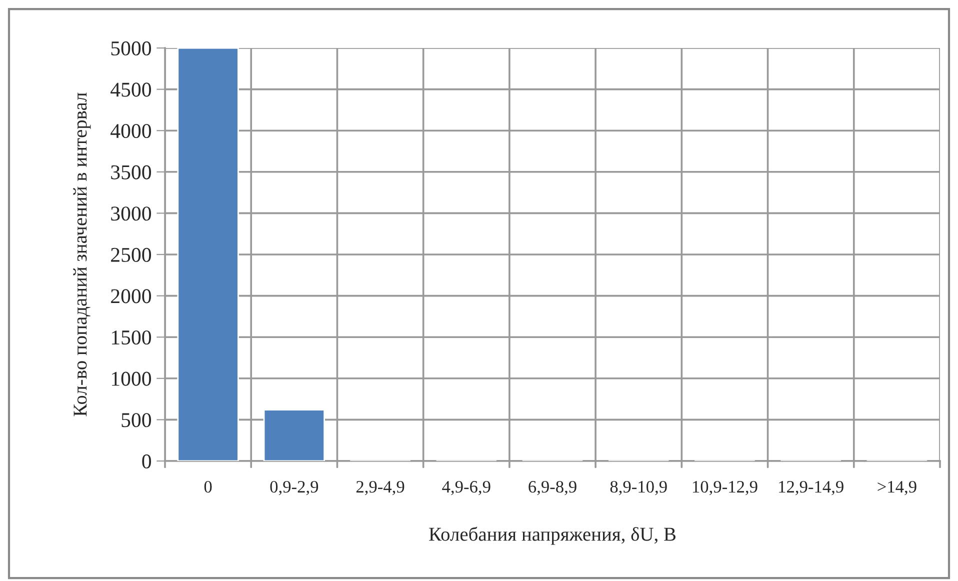 This screenshot has height=581, width=958. Describe the element at coordinates (137, 420) in the screenshot. I see `y-tick-label: 500` at that location.